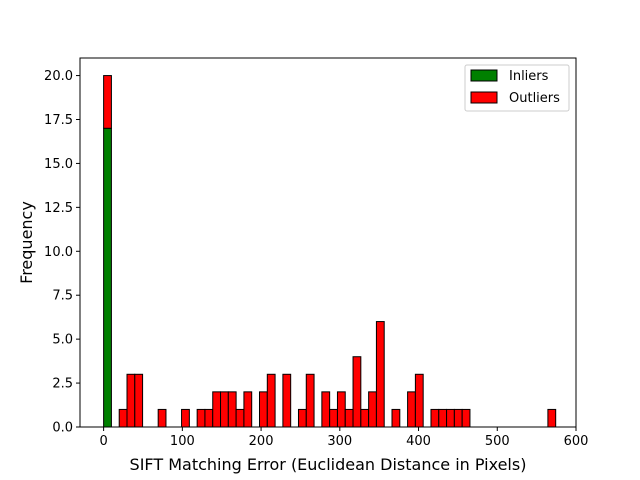 The image size is (640, 480). I want to click on legend-label-outliers: Outliers, so click(534, 98).